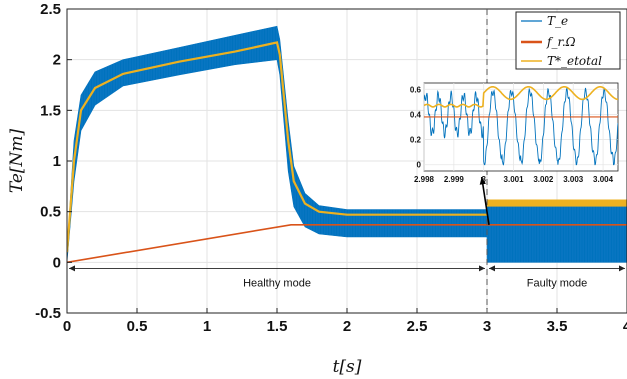 The width and height of the screenshot is (627, 379). I want to click on te-total-faulty-band, so click(557, 203).